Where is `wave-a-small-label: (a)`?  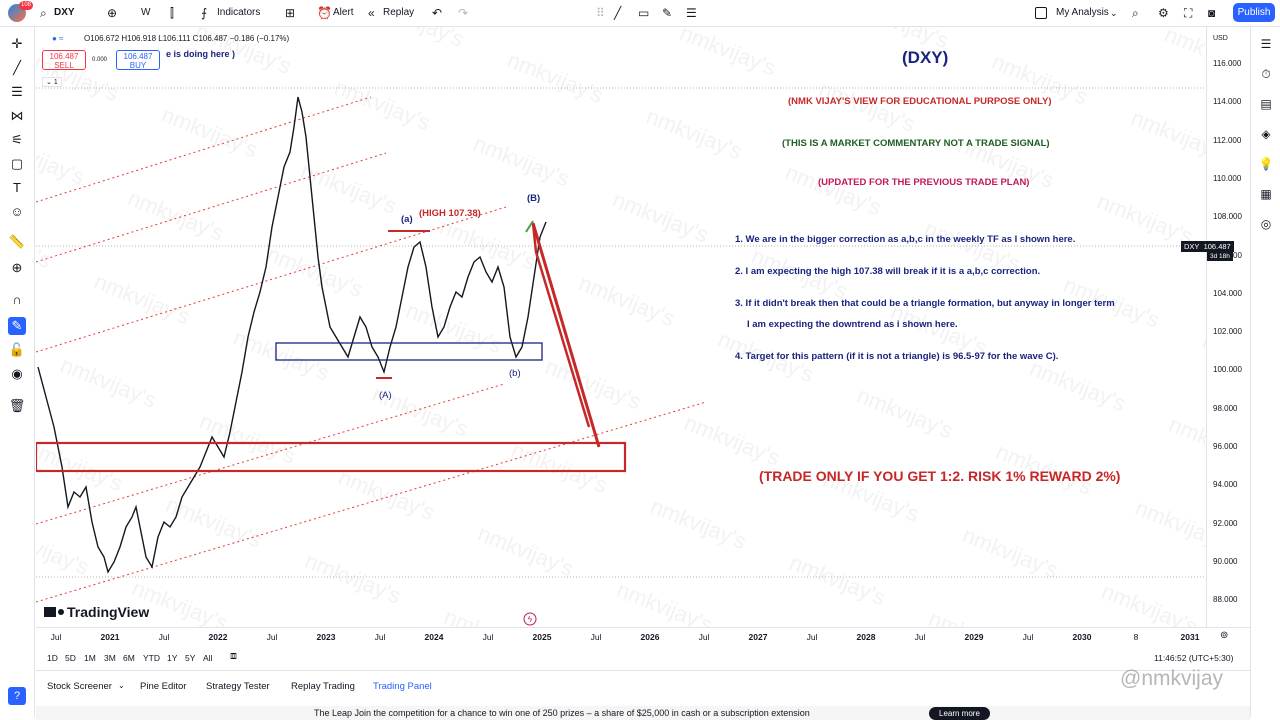
wave-a-small-label: (a) is located at coordinates (407, 219).